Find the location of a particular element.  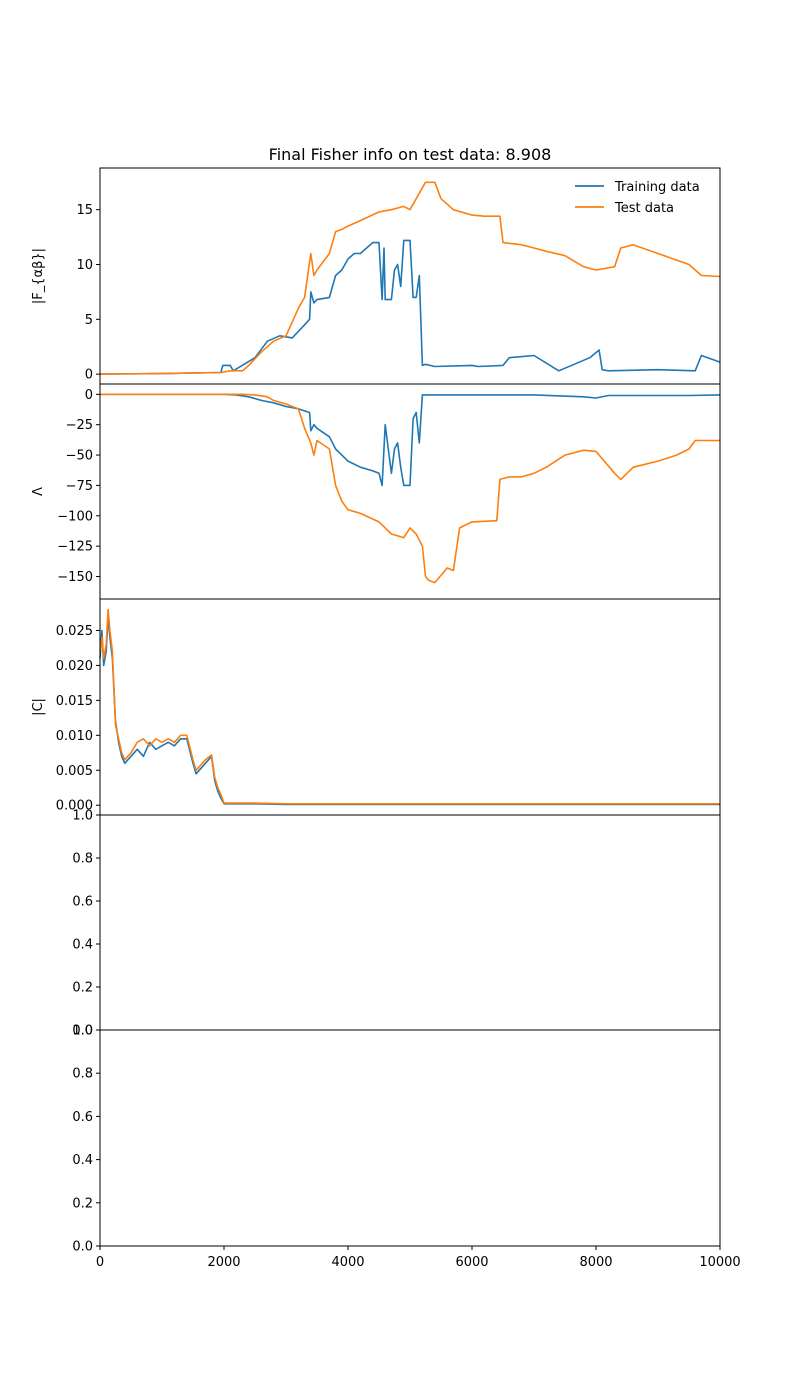

y-tick-label: −125 is located at coordinates (75, 547).